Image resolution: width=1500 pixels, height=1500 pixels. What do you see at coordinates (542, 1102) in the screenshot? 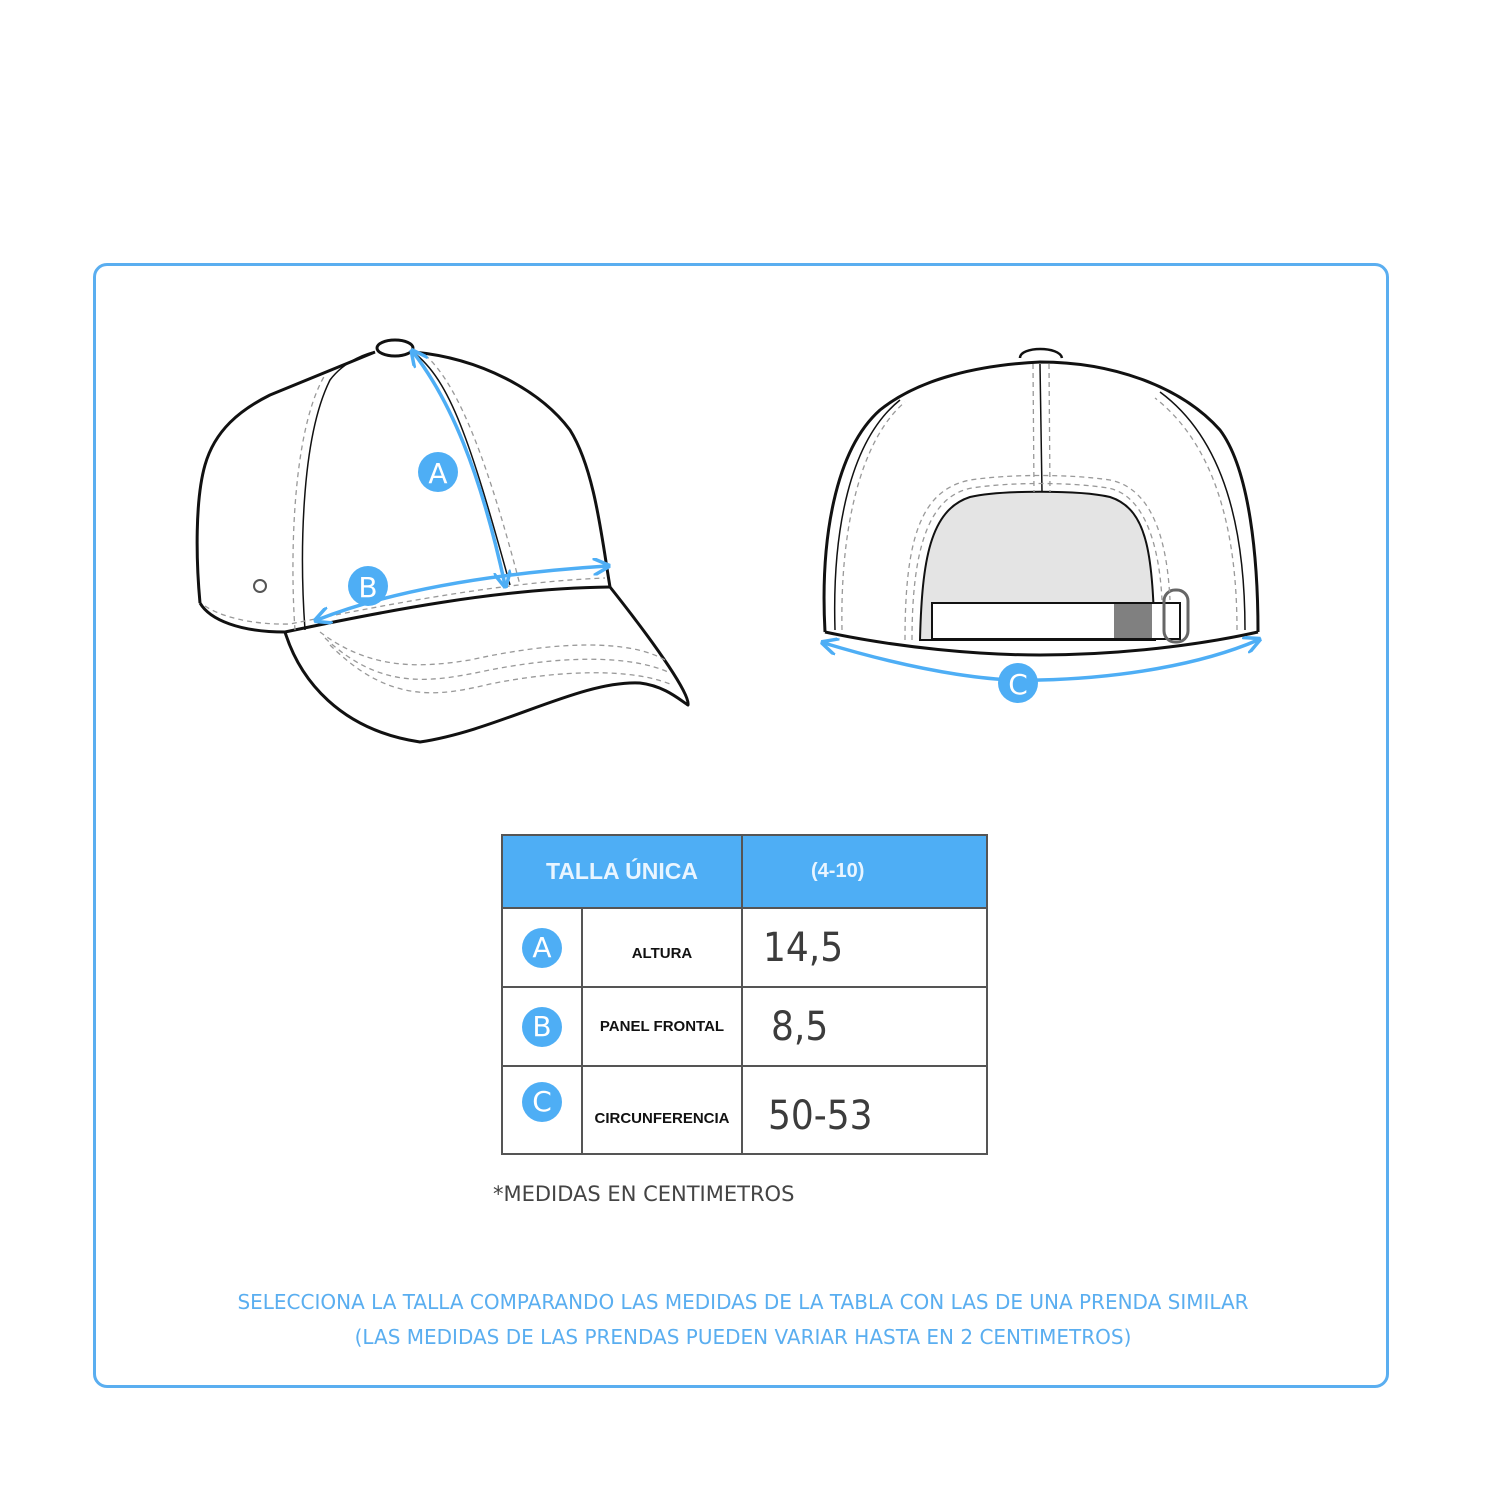
I see `badge-c: C` at bounding box center [542, 1102].